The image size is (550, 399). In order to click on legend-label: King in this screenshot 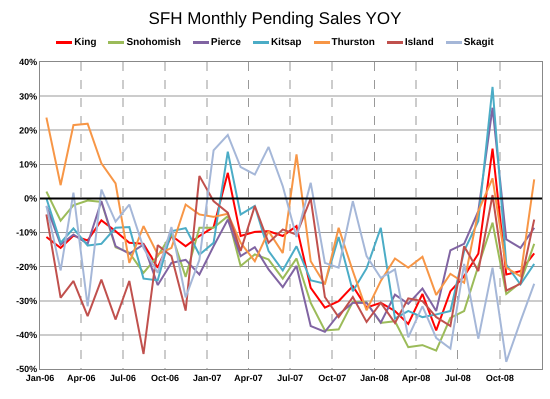, I will do `click(85, 42)`.